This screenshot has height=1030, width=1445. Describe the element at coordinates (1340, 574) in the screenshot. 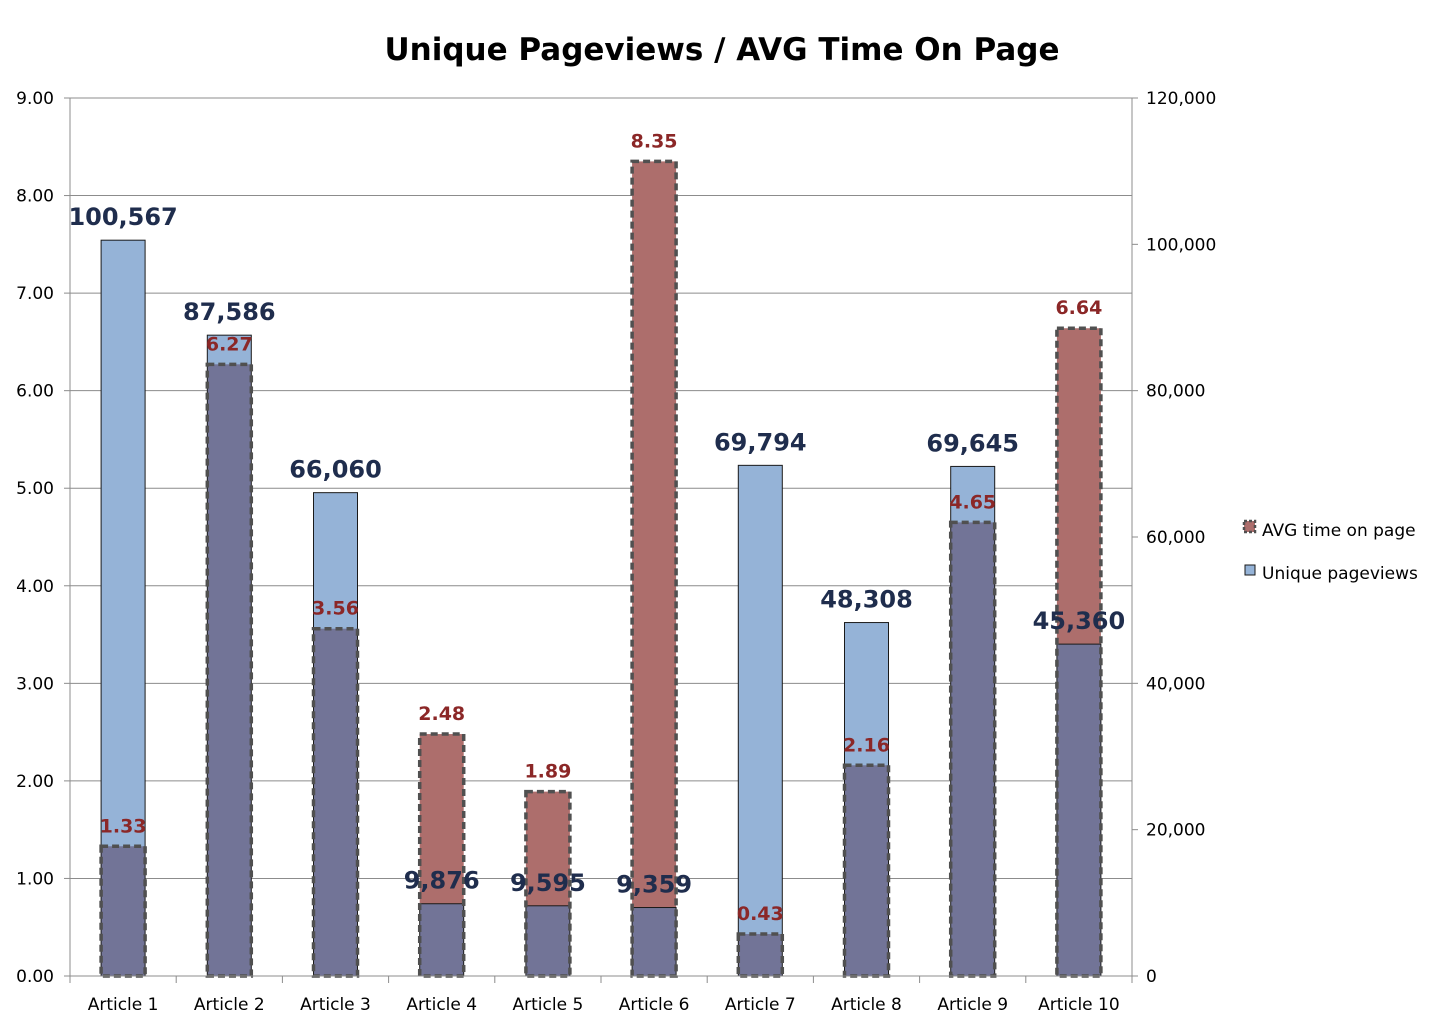

I see `legend-label-pageviews: Unique pageviews` at that location.